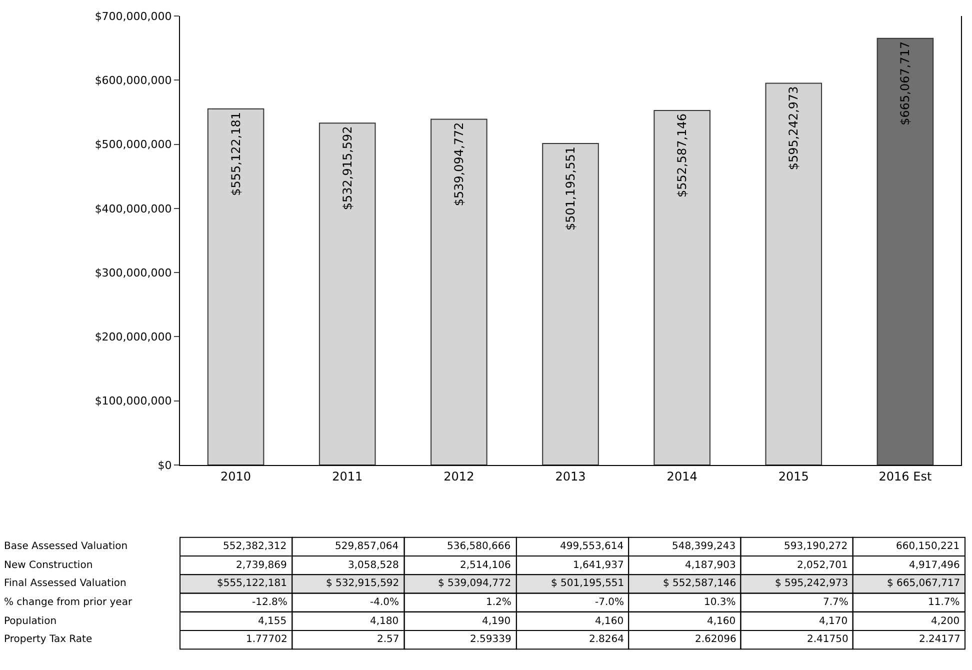 The height and width of the screenshot is (670, 972). What do you see at coordinates (347, 476) in the screenshot?
I see `x-tick-label: 2011` at bounding box center [347, 476].